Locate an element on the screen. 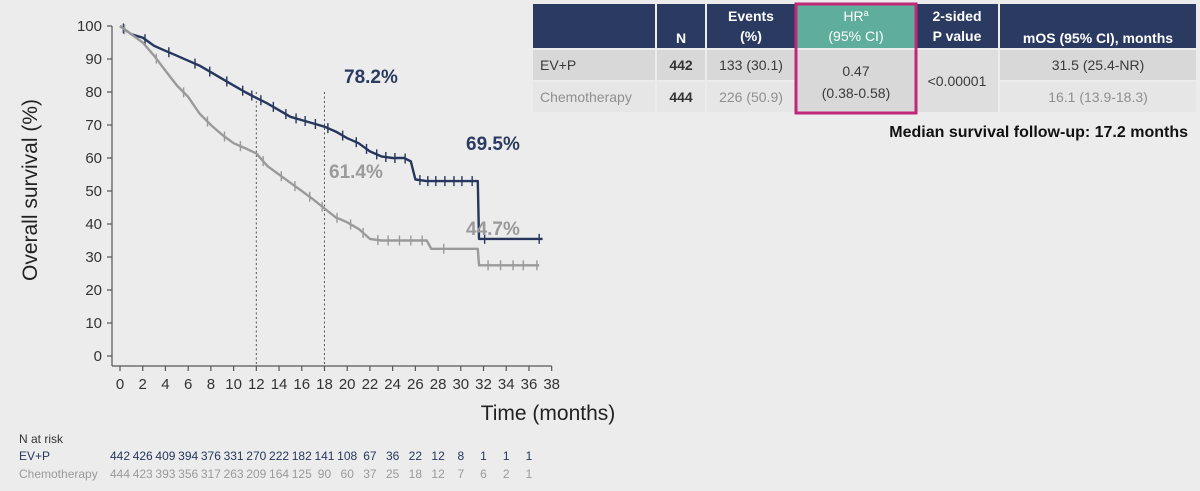 The width and height of the screenshot is (1200, 491). x-tick-label: 8 is located at coordinates (211, 384).